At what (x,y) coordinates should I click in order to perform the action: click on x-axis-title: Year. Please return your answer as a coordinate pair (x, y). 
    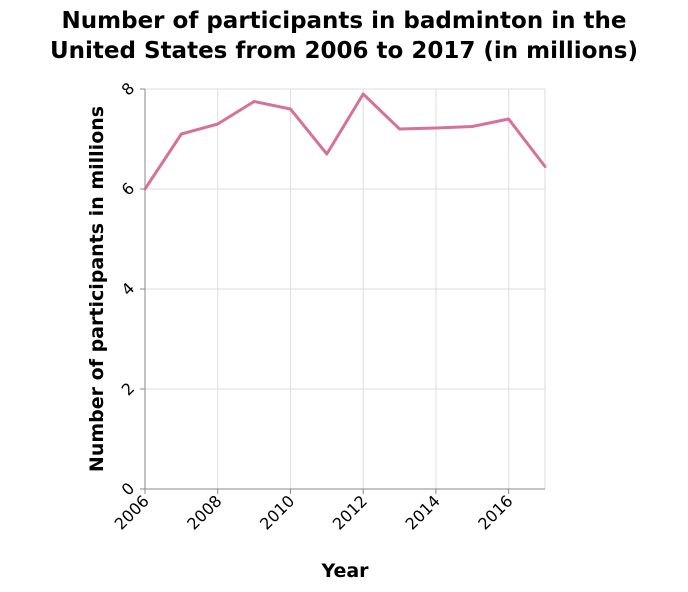
    Looking at the image, I should click on (344, 571).